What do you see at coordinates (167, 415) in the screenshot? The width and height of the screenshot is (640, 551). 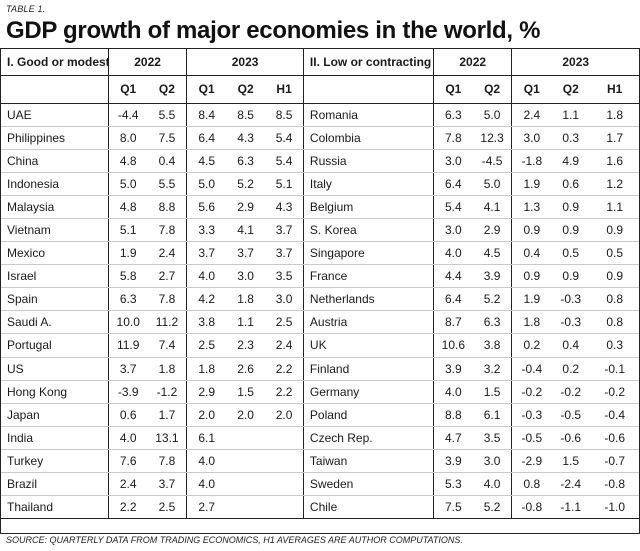 I see `left-value-cell: 1.7` at bounding box center [167, 415].